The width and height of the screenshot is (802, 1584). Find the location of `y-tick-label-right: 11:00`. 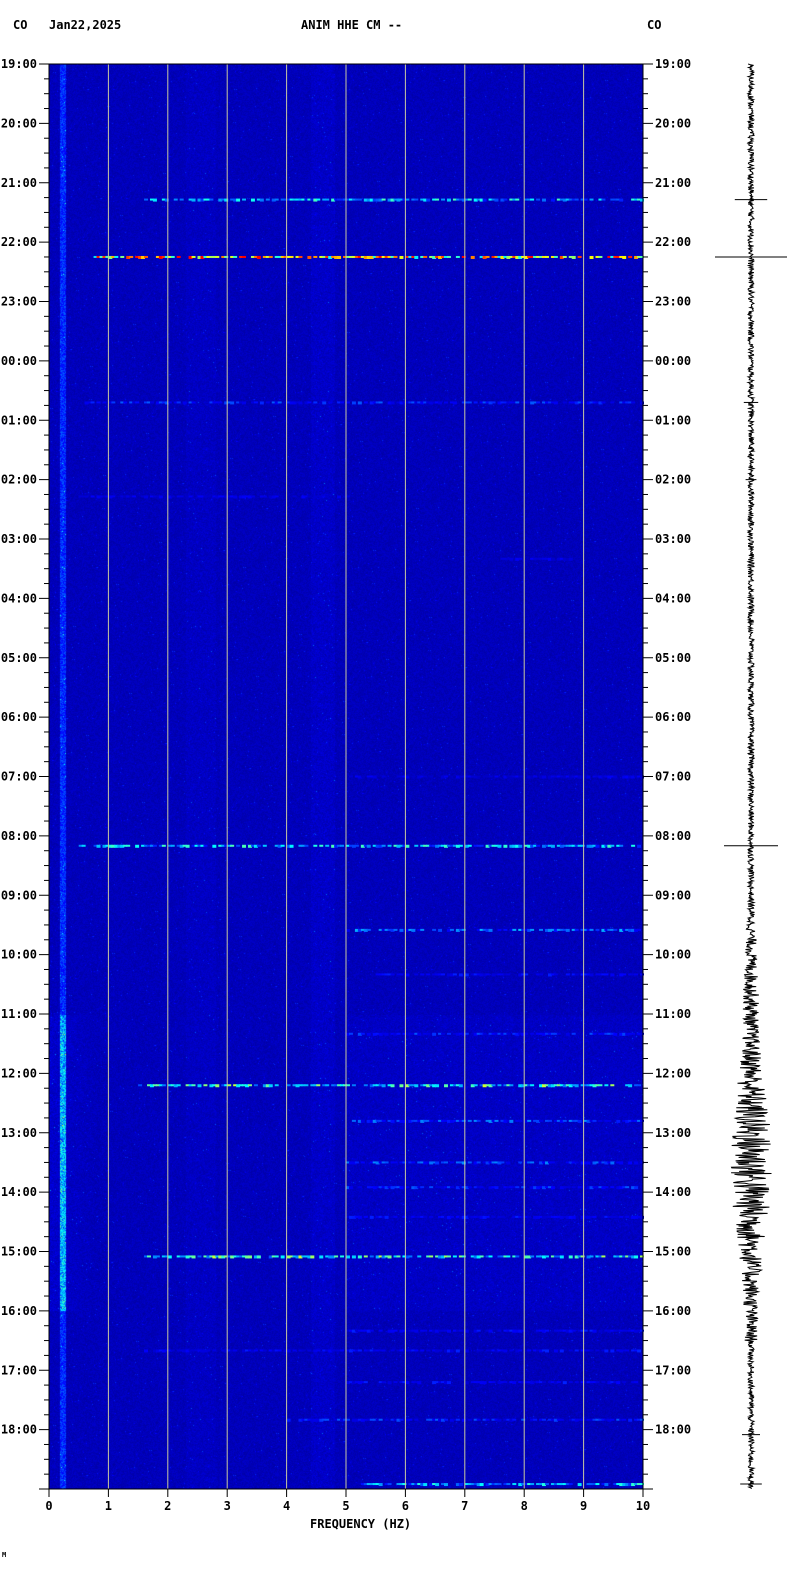

y-tick-label-right: 11:00 is located at coordinates (673, 1014).